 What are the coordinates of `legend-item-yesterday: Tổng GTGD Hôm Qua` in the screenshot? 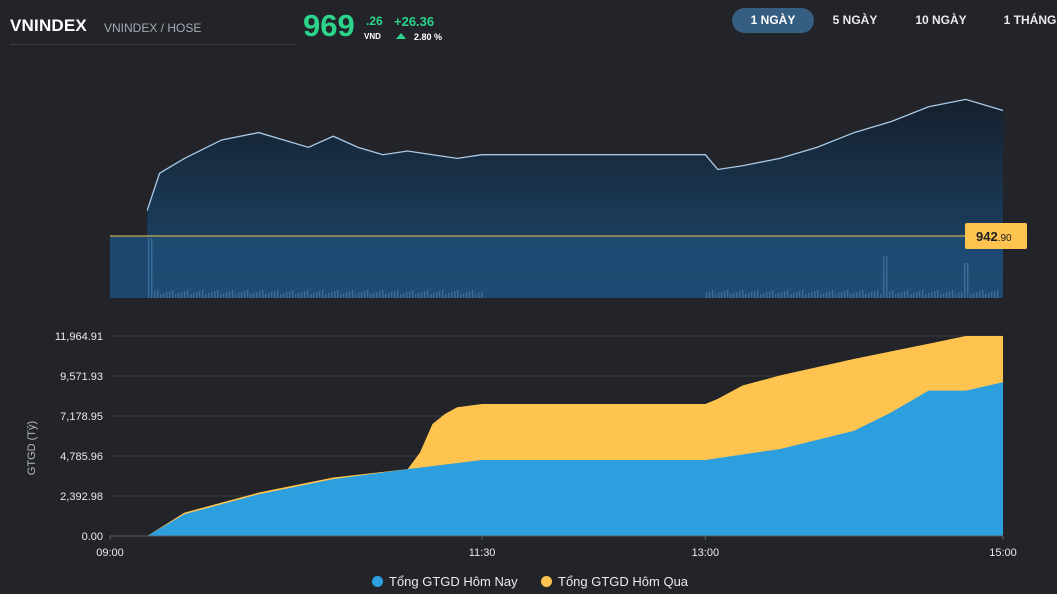 It's located at (614, 581).